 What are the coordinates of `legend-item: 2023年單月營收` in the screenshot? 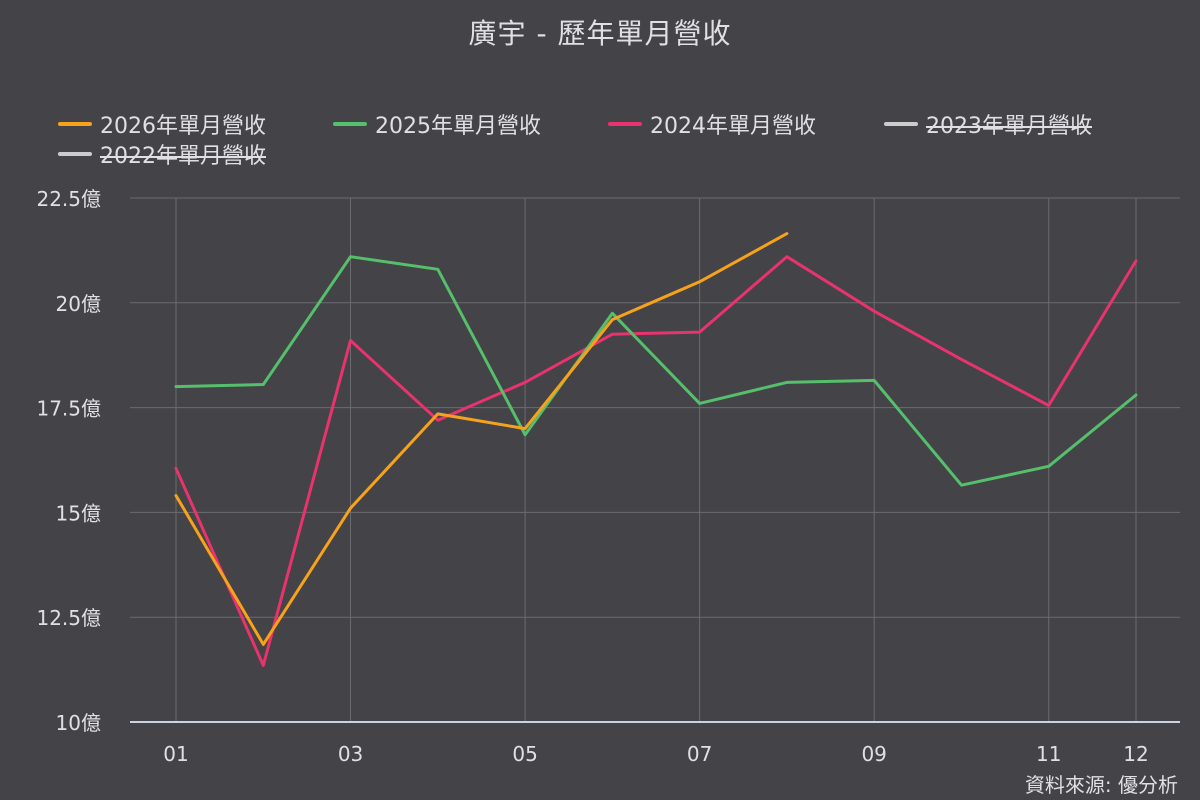 It's located at (988, 124).